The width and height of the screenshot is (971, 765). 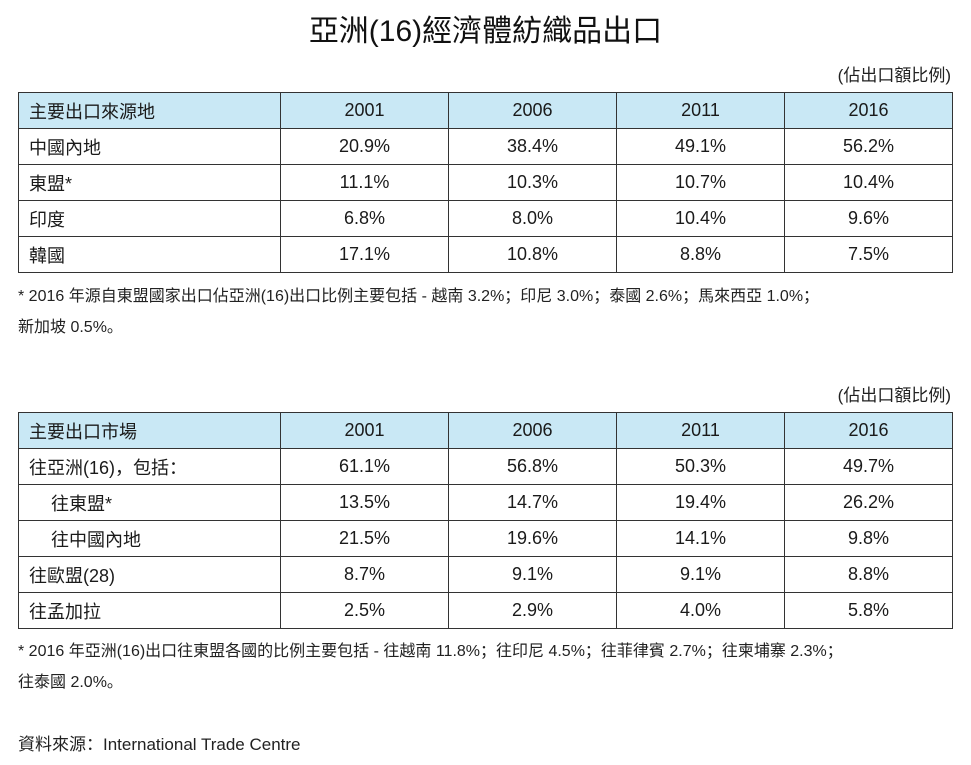 I want to click on row-label: 印度, so click(x=149, y=218).